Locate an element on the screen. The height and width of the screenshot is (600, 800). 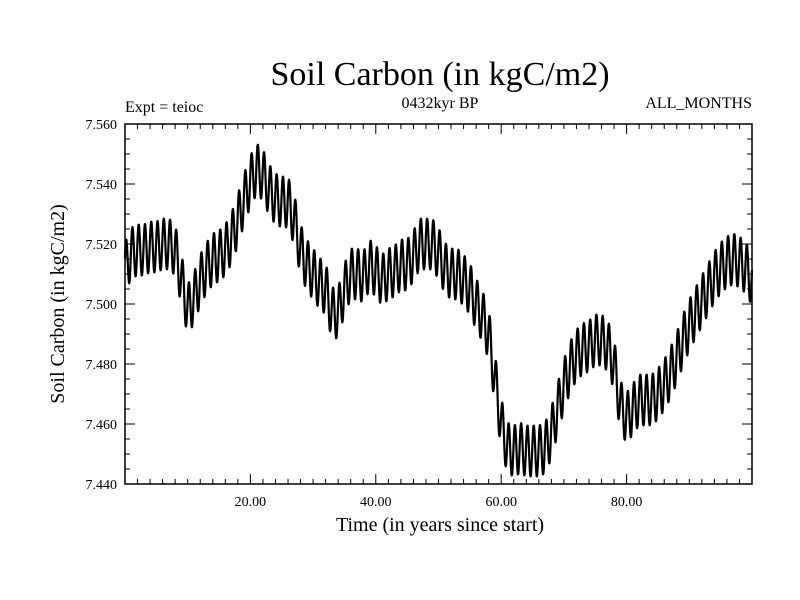
x-axis-title: Time (in years since start) is located at coordinates (440, 525).